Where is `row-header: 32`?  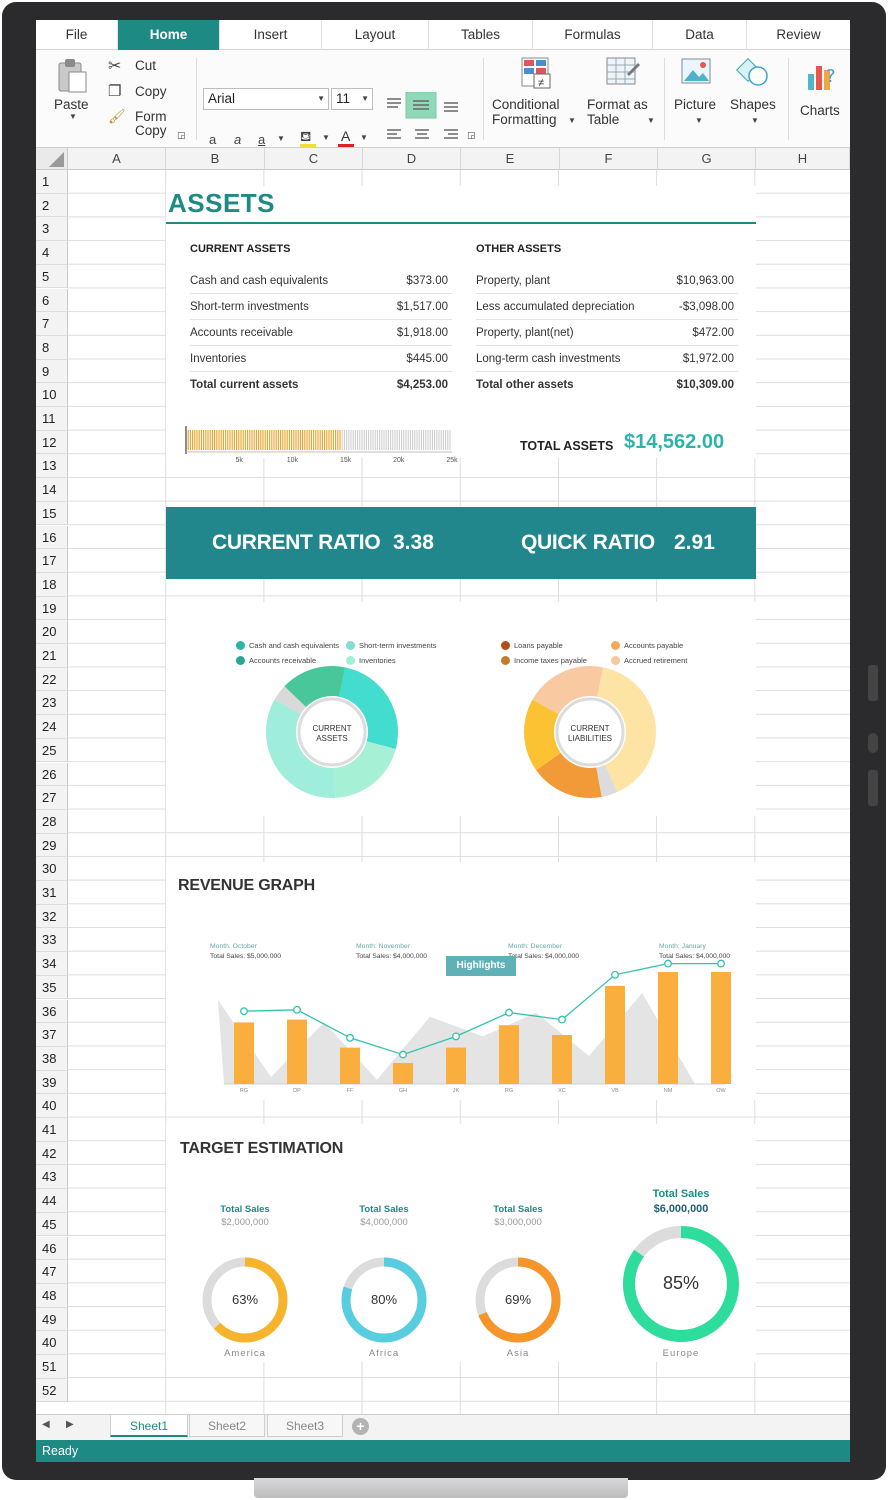
row-header: 32 is located at coordinates (52, 916).